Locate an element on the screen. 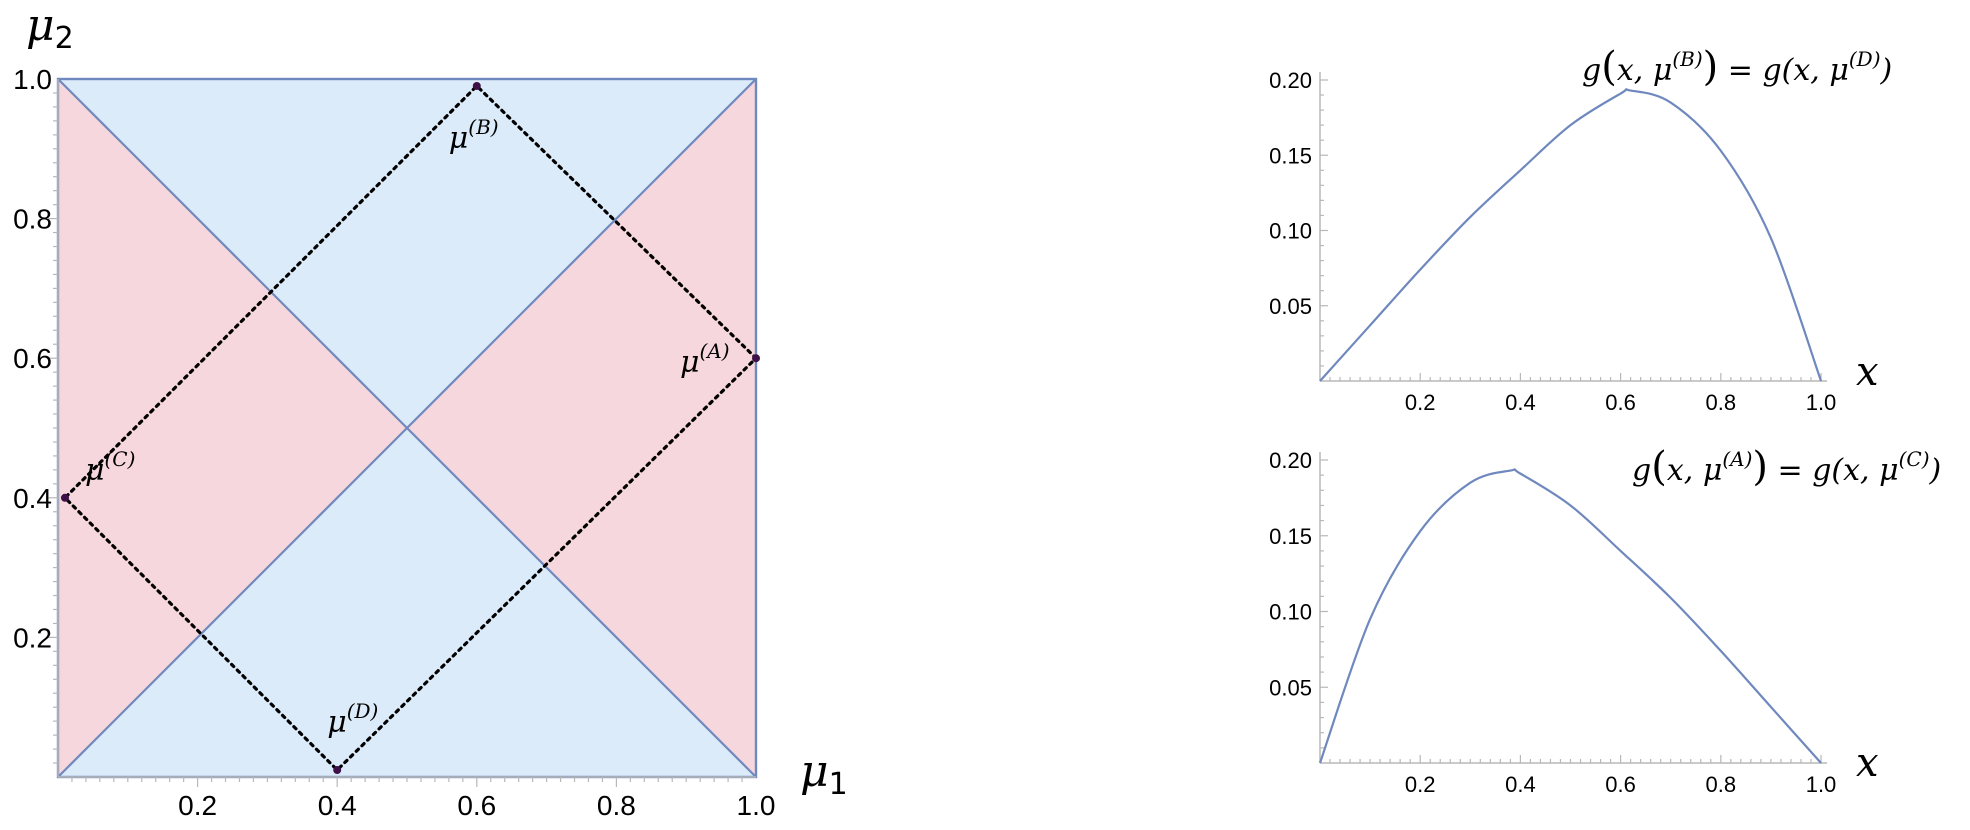 Image resolution: width=1970 pixels, height=830 pixels. top-chart-title: g(x, μ(B)) = g(x, μ(D)) is located at coordinates (1737, 67).